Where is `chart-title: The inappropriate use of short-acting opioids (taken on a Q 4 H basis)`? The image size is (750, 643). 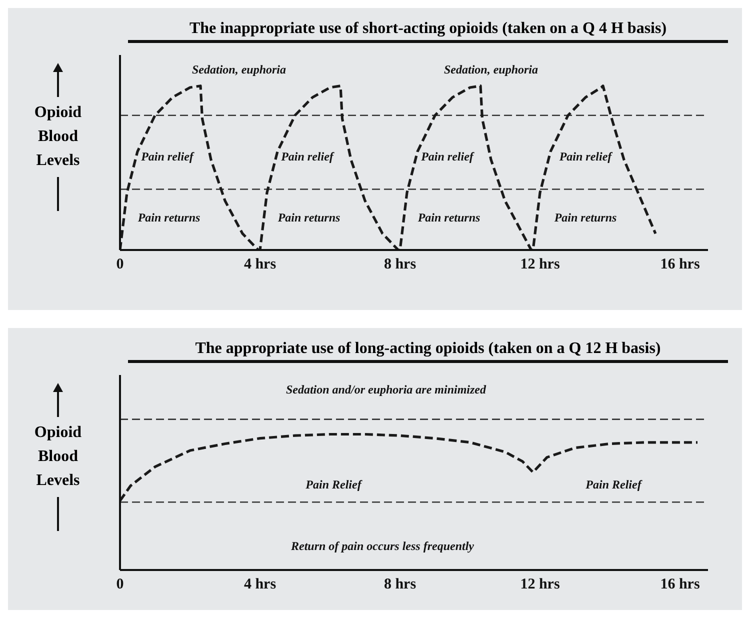 chart-title: The inappropriate use of short-acting opioids (taken on a Q 4 H basis) is located at coordinates (428, 31).